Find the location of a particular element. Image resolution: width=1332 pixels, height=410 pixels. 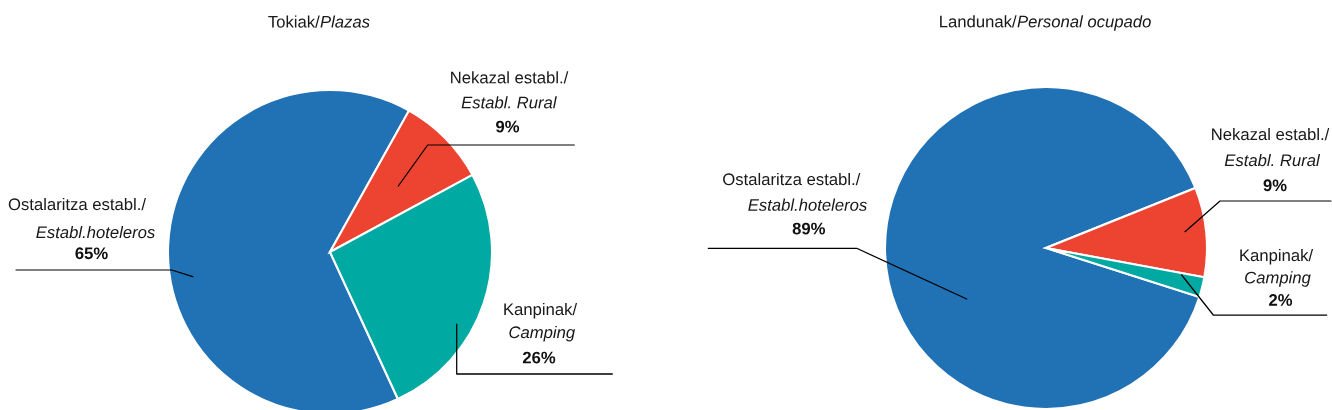

data-label: 65% is located at coordinates (91, 253).